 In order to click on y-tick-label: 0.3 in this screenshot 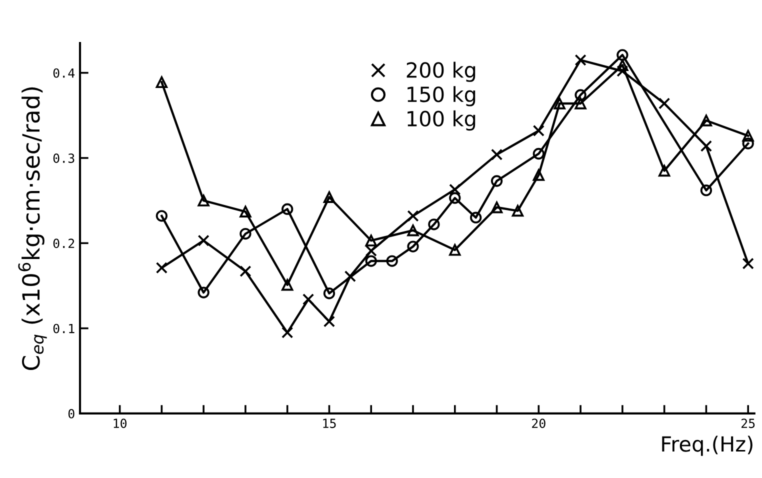, I will do `click(63, 158)`.